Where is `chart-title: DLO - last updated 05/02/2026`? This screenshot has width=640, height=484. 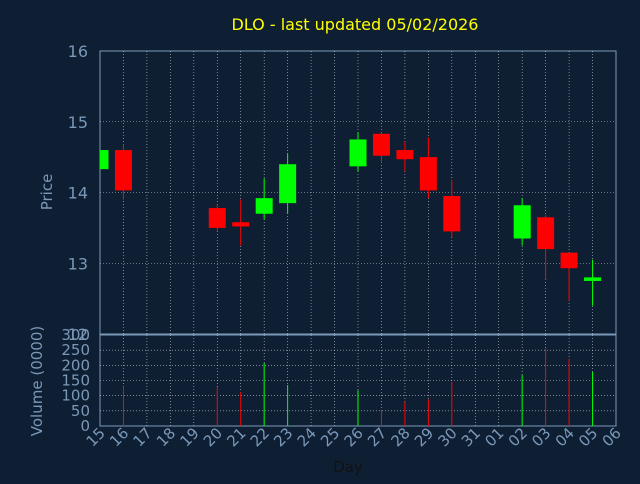
chart-title: DLO - last updated 05/02/2026 is located at coordinates (355, 24).